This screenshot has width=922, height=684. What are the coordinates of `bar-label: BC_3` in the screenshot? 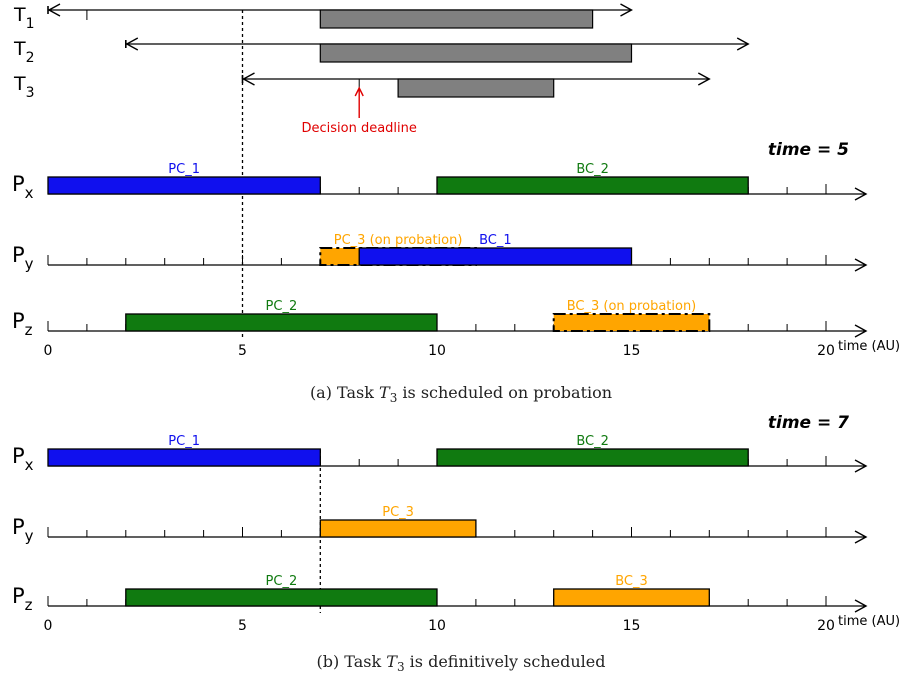 It's located at (631, 581).